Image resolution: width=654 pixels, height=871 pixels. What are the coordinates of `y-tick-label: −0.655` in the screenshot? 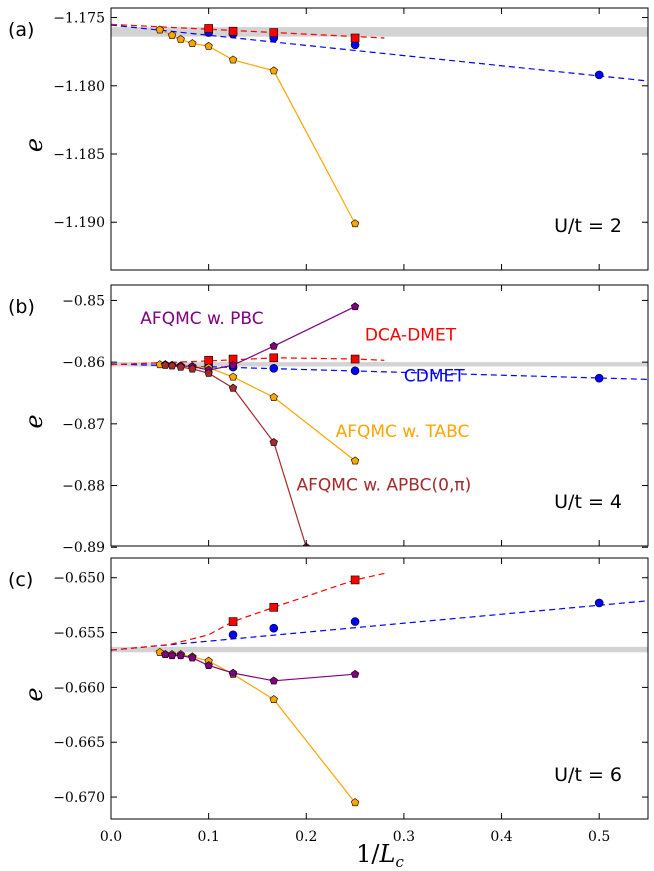 It's located at (79, 634).